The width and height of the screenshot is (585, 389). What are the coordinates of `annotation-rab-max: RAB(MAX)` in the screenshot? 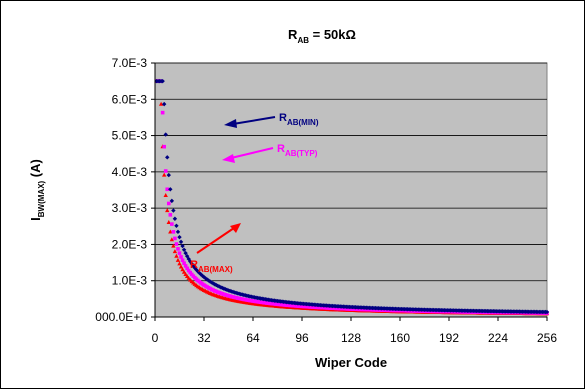 It's located at (215, 248).